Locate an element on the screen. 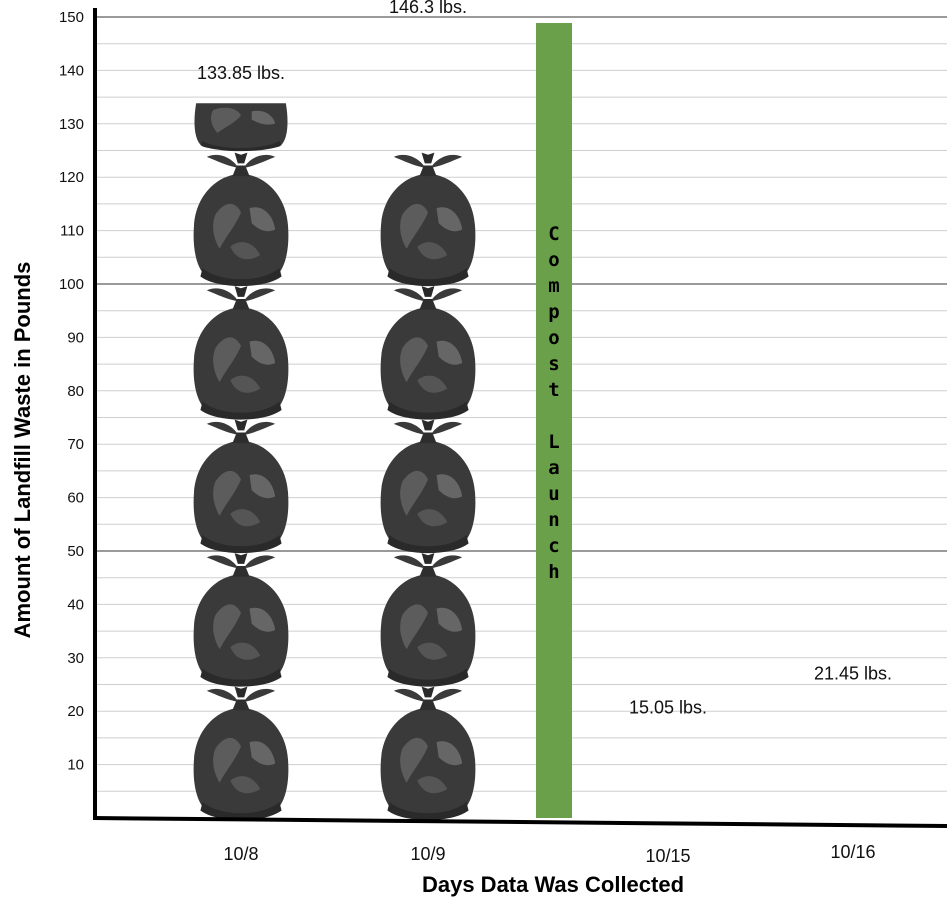  data-label: 15.05 lbs. is located at coordinates (668, 708).